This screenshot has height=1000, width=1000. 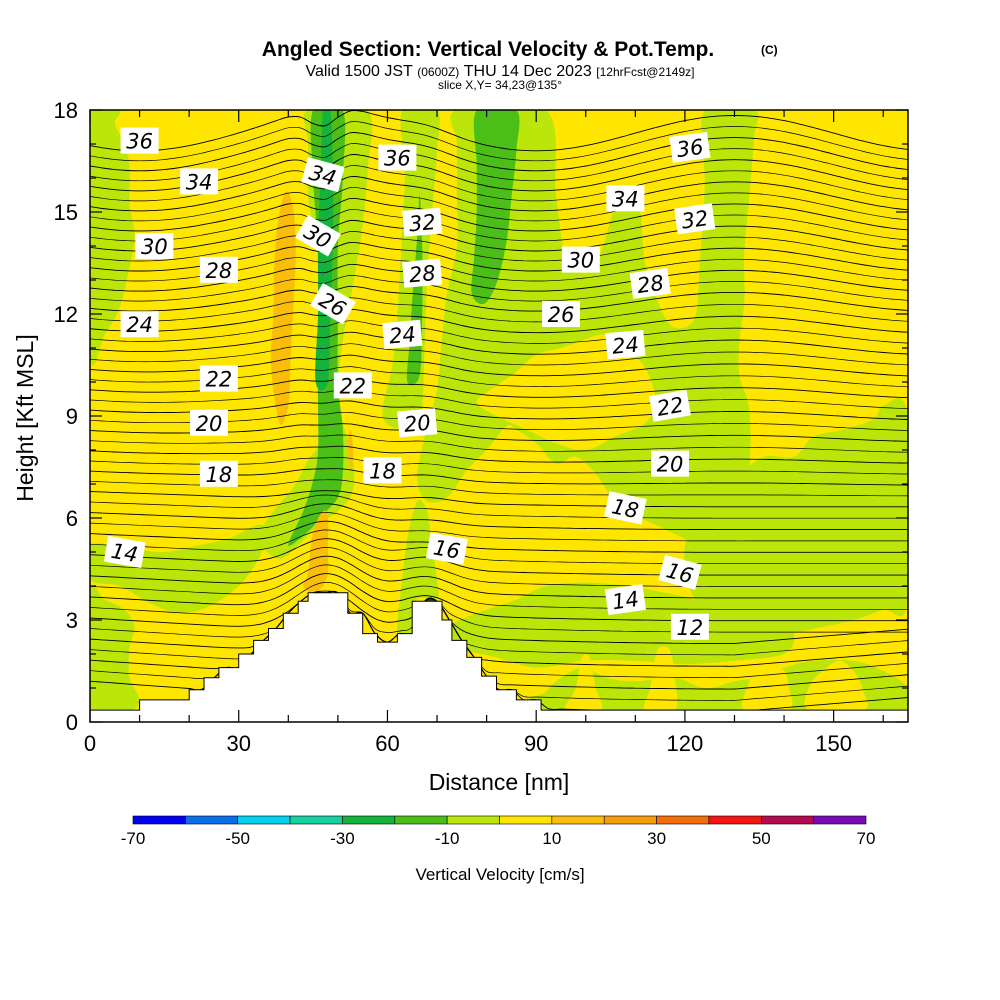 I want to click on colorbar-tick-label: -30, so click(x=342, y=838).